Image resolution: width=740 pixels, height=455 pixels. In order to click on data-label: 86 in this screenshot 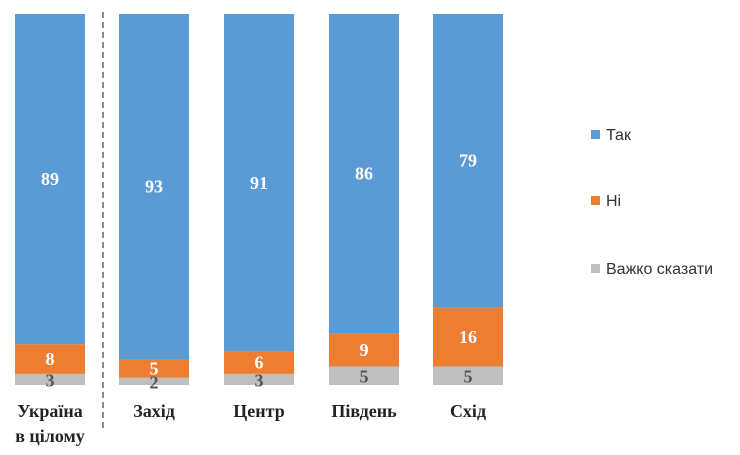, I will do `click(364, 174)`.